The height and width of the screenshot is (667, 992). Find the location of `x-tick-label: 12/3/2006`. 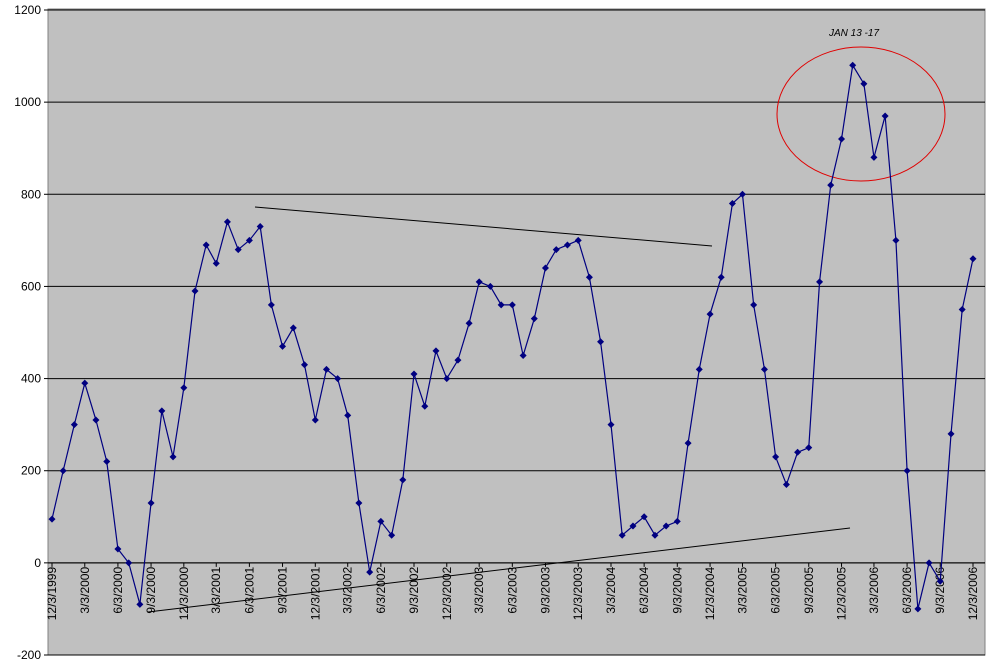

x-tick-label: 12/3/2006 is located at coordinates (973, 594).